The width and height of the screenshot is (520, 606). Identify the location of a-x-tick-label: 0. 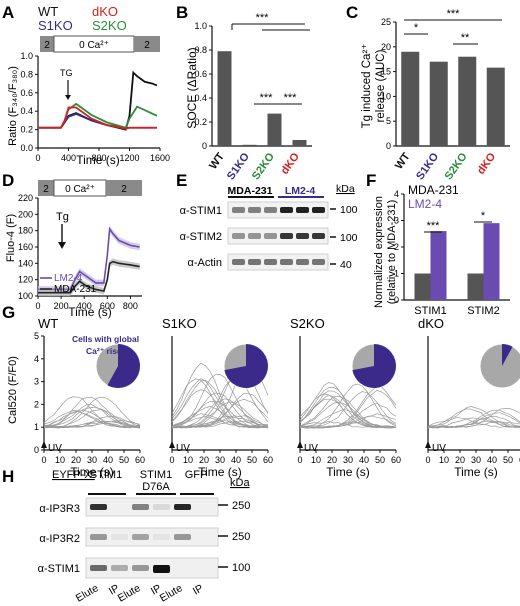
(37, 158).